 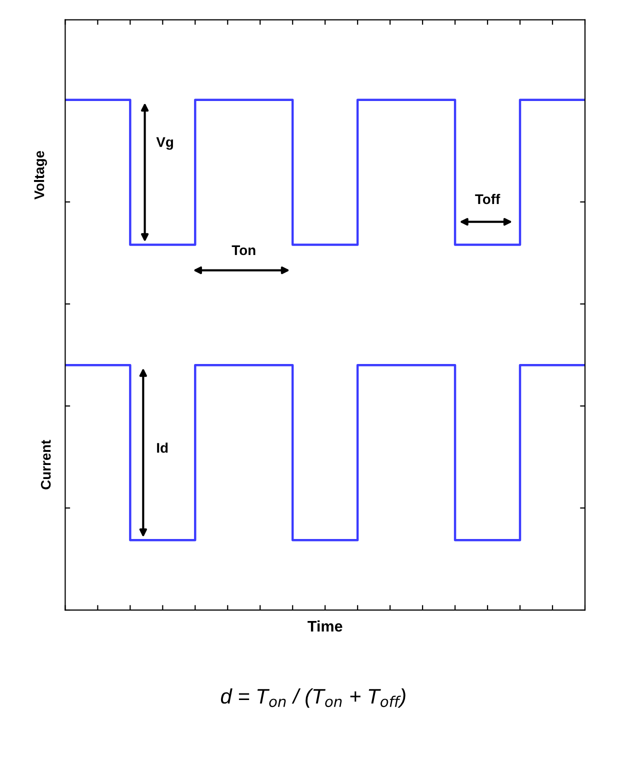 I want to click on annotation: Toff, so click(x=487, y=199).